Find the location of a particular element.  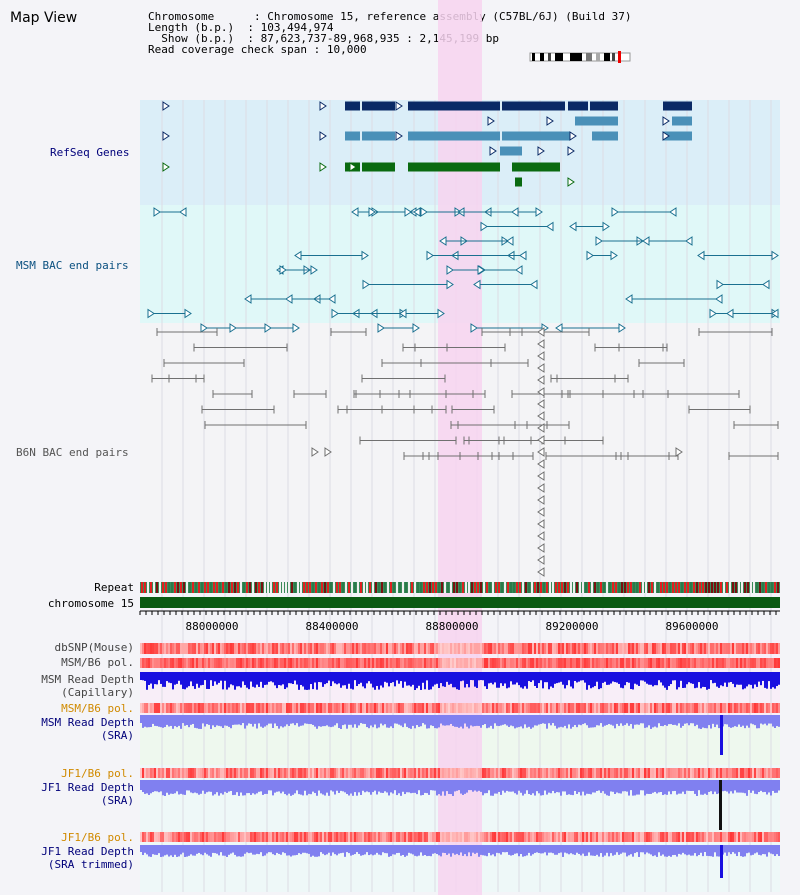

msm-b6-pol-track is located at coordinates (460, 663).